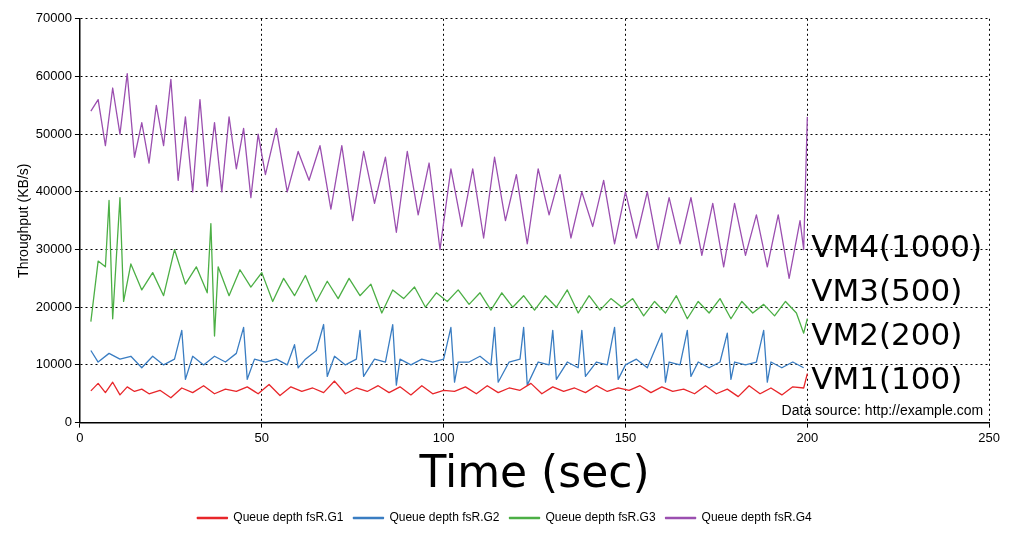  I want to click on annotation: Data source: http://example.com, so click(882, 410).